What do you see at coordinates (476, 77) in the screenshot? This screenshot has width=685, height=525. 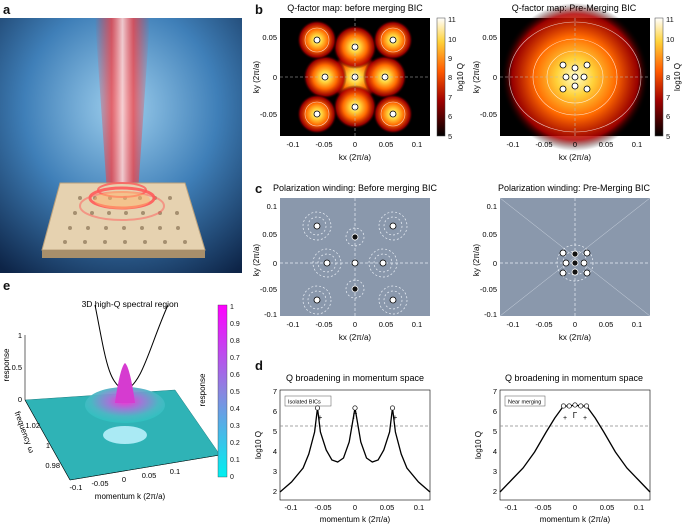 I see `b-right-ylabel: ky (2π/a)` at bounding box center [476, 77].